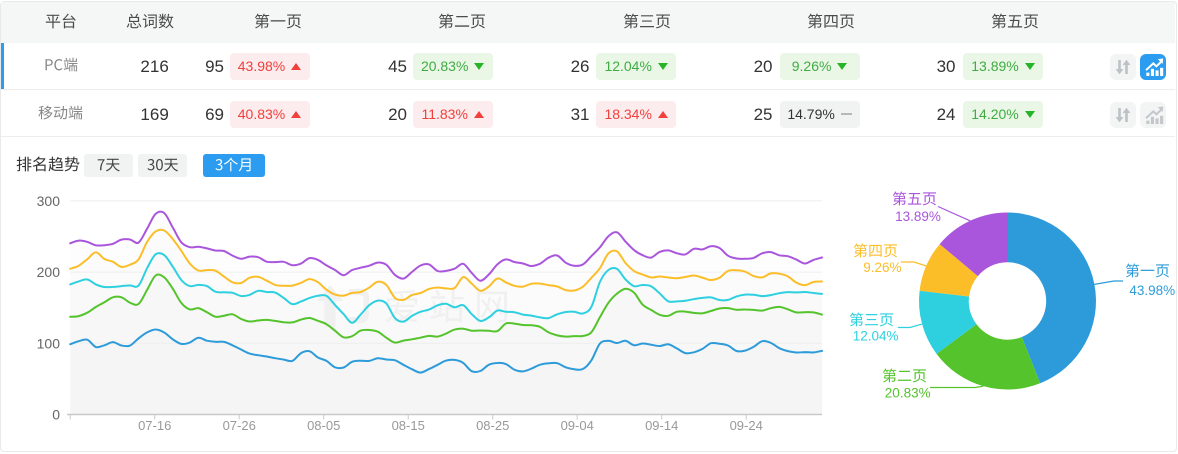 The height and width of the screenshot is (454, 1178). I want to click on svg-text: 09-04, so click(577, 425).